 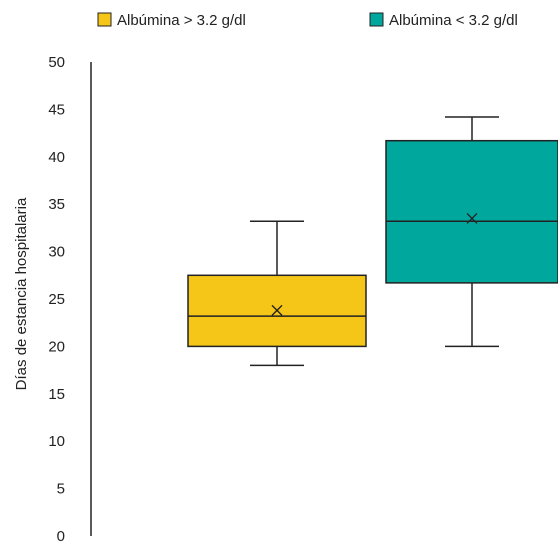 I want to click on y-tick-label: 15, so click(x=56, y=394).